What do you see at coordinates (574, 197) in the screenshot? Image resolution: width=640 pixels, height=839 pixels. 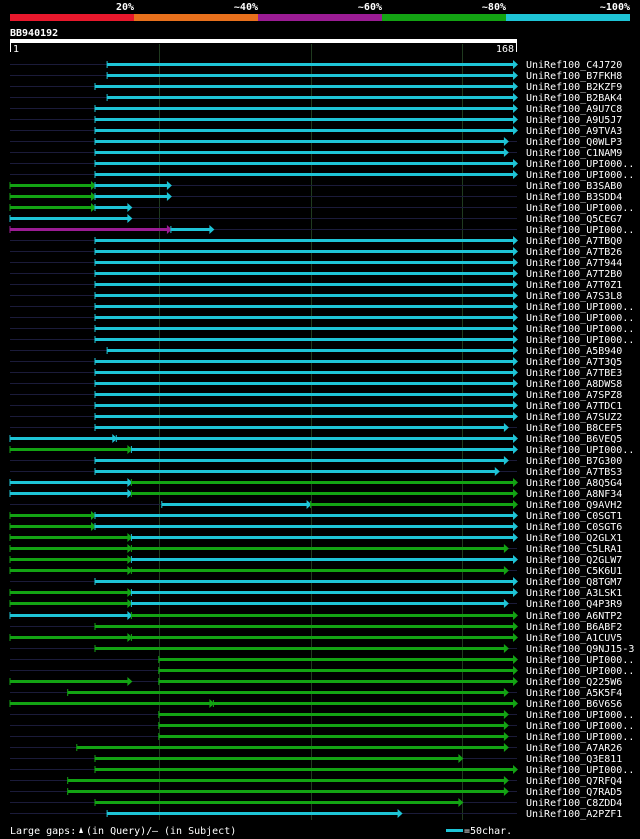 I see `hit-label: UniRef100_B3SDD4` at bounding box center [574, 197].